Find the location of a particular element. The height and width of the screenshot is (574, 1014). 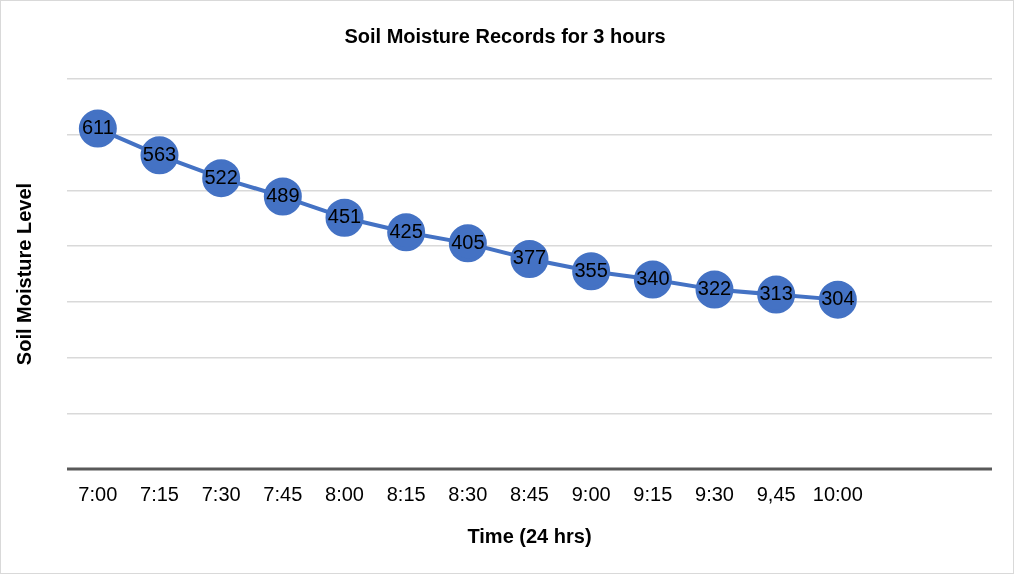

x-tick-label: 9:15 is located at coordinates (653, 493).